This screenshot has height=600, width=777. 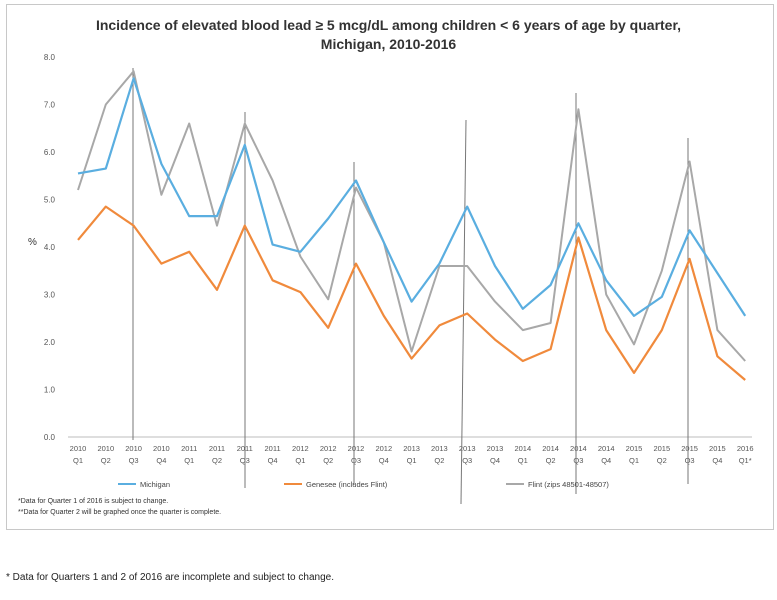 I want to click on legend-item-genesee: Genesee (includes Flint), so click(x=336, y=484).